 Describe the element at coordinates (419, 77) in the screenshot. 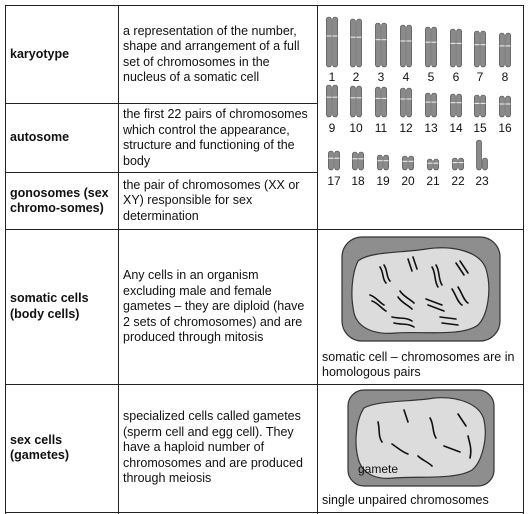

I see `chromosome-numbers-row1: 1 2 3 4 5 6 7 8` at that location.